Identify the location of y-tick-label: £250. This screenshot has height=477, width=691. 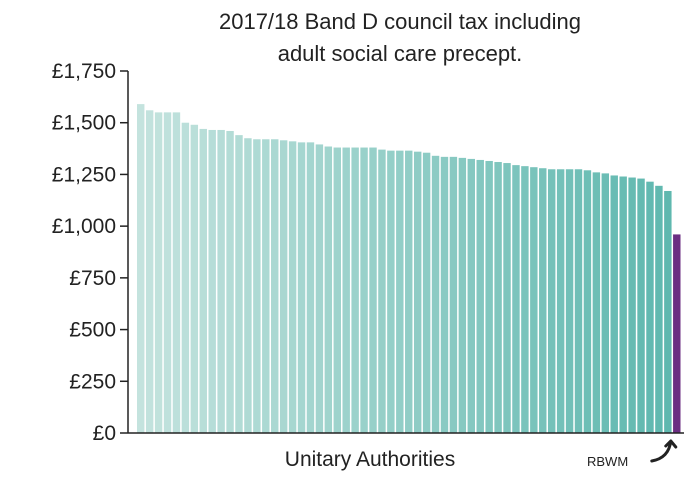
(92, 381).